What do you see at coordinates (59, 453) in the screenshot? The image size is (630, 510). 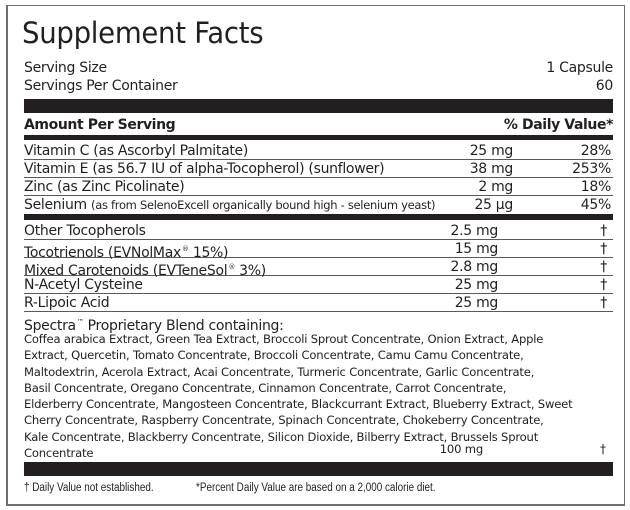 I see `blend-line: Concentrate` at bounding box center [59, 453].